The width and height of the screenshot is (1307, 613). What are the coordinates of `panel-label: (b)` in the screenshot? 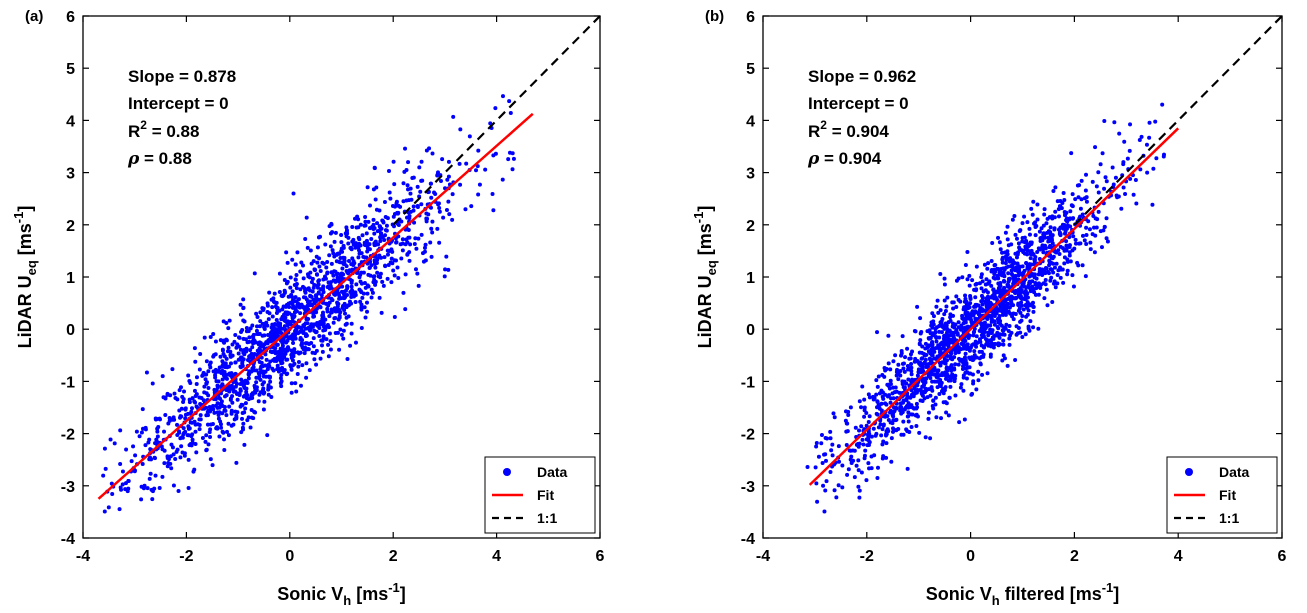 It's located at (714, 16).